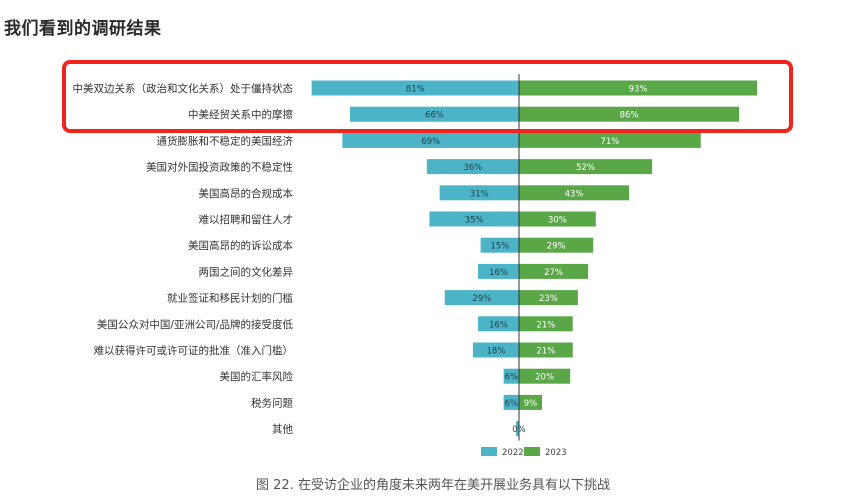  I want to click on data-label-2023: 30%, so click(557, 221).